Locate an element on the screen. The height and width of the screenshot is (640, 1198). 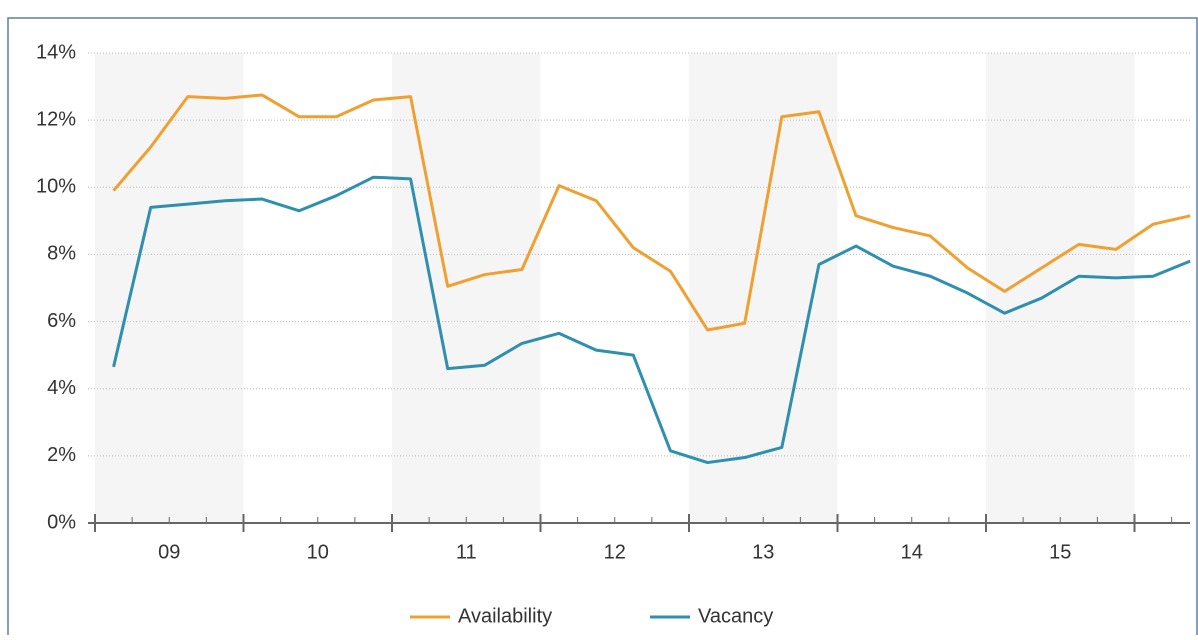
y-tick-label: 8% is located at coordinates (61, 254).